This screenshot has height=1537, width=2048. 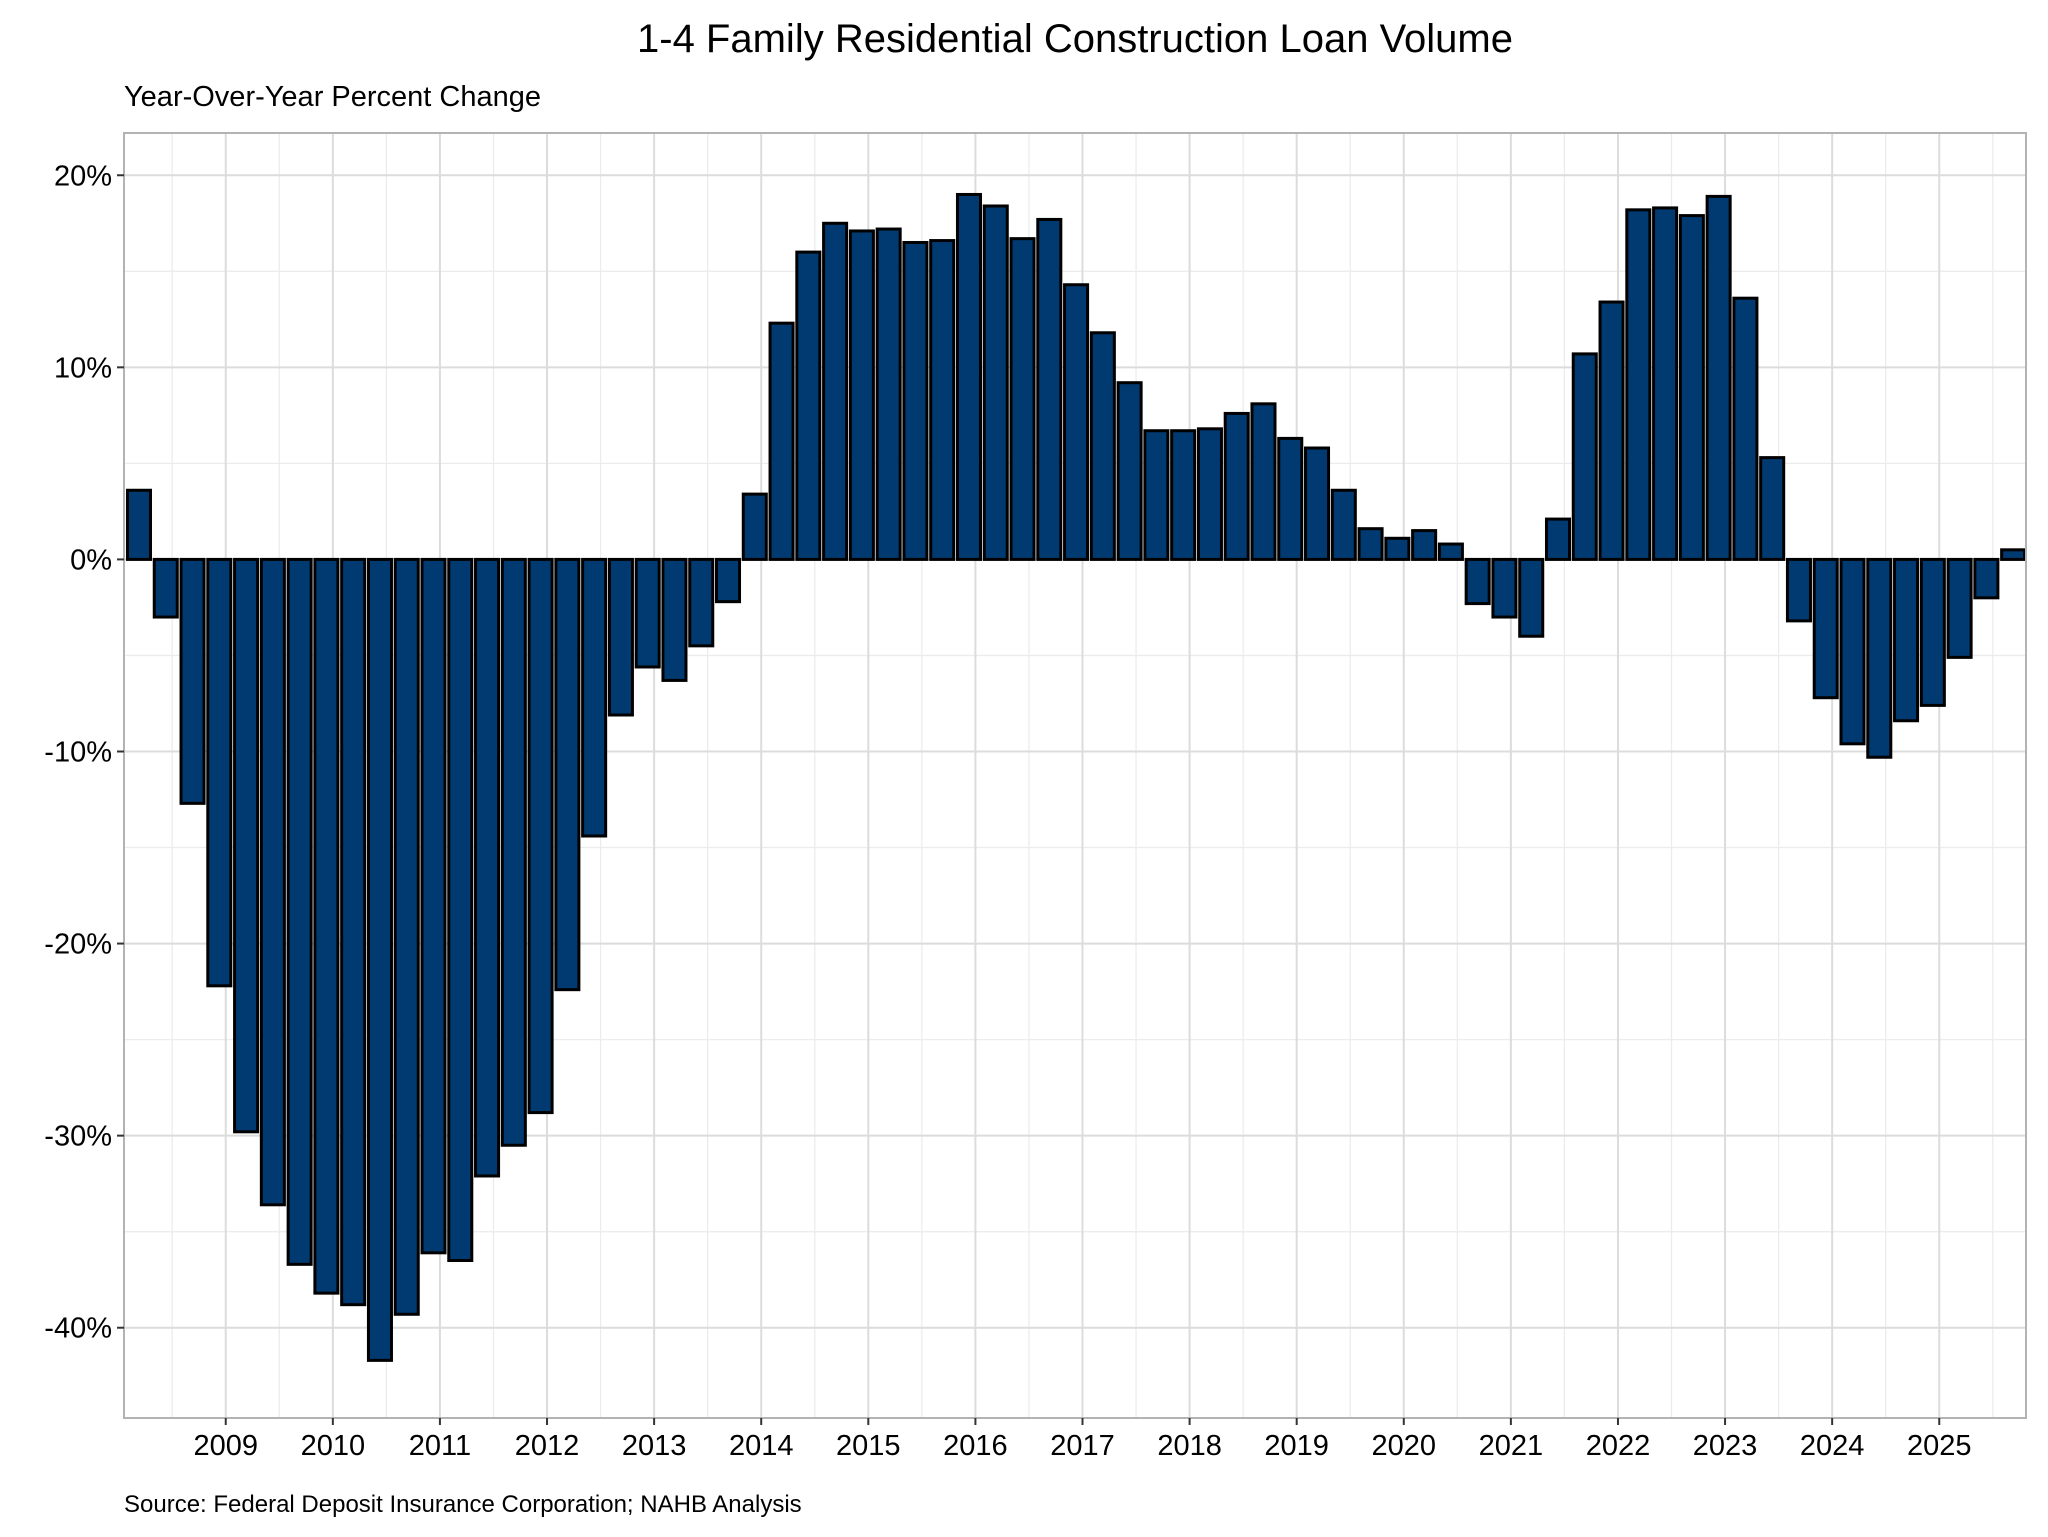 What do you see at coordinates (1798, 590) in the screenshot?
I see `bar-2023-q3` at bounding box center [1798, 590].